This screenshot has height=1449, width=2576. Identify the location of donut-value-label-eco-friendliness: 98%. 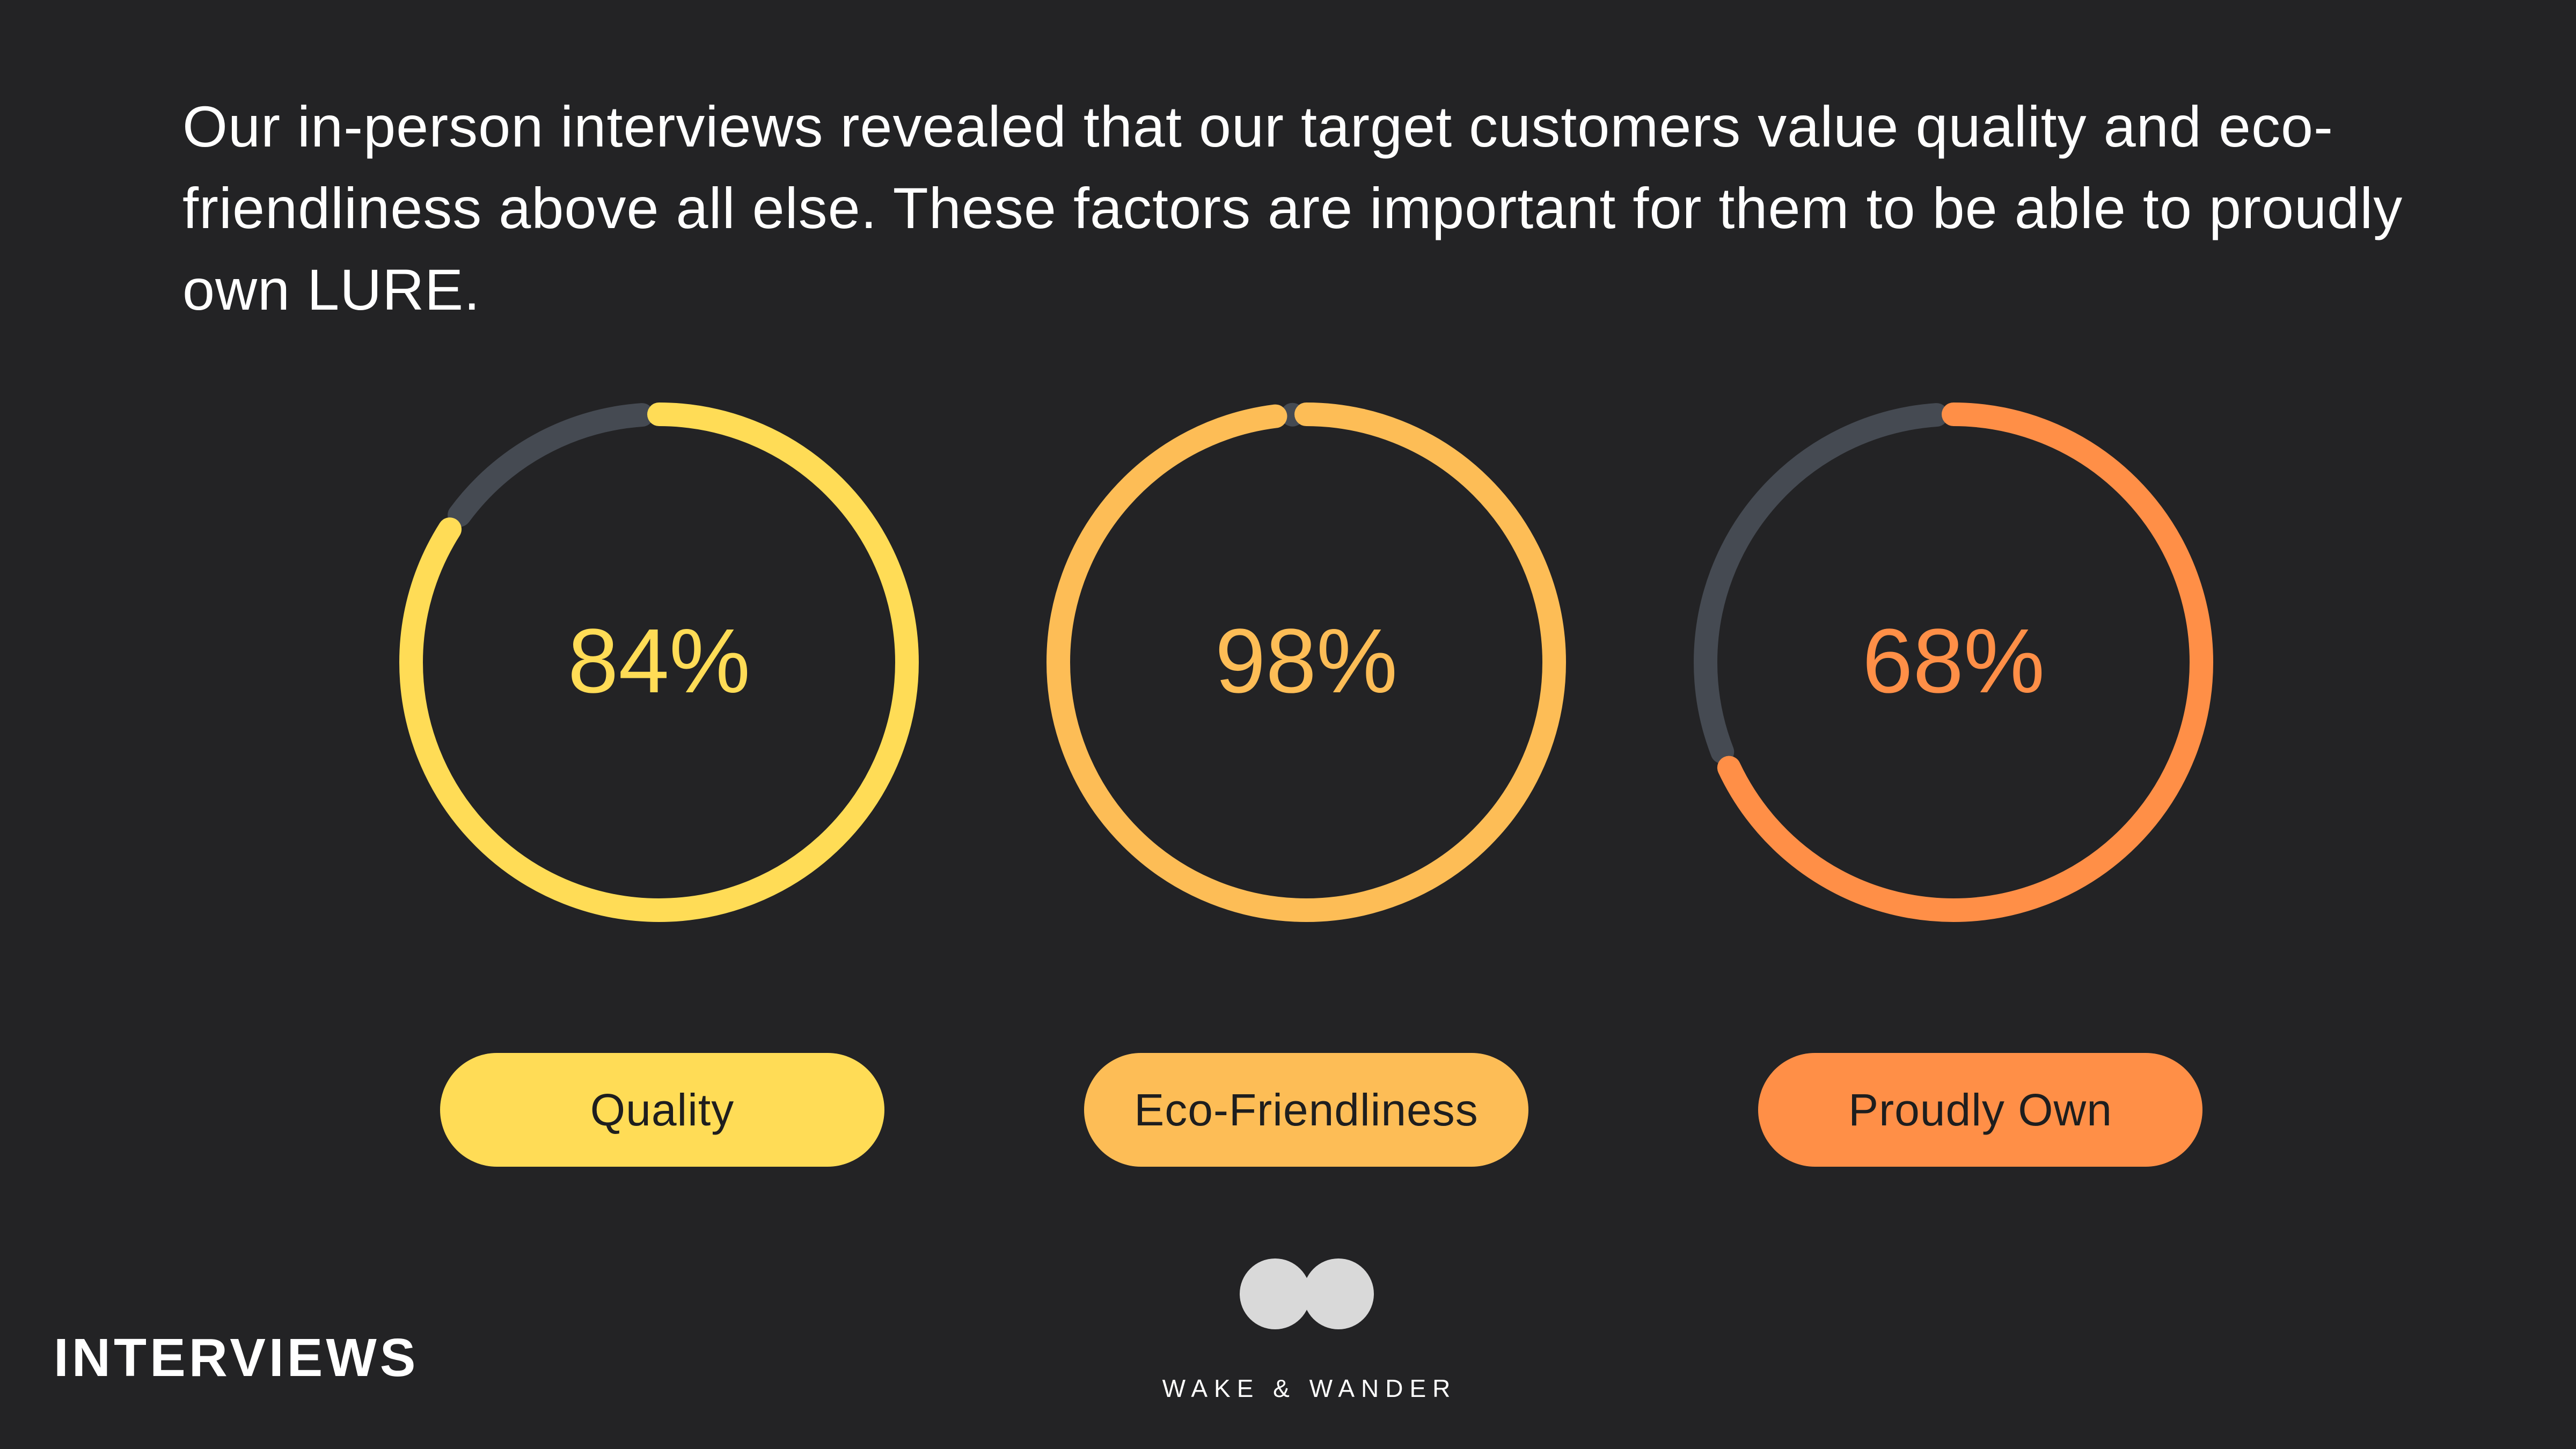
(1306, 661).